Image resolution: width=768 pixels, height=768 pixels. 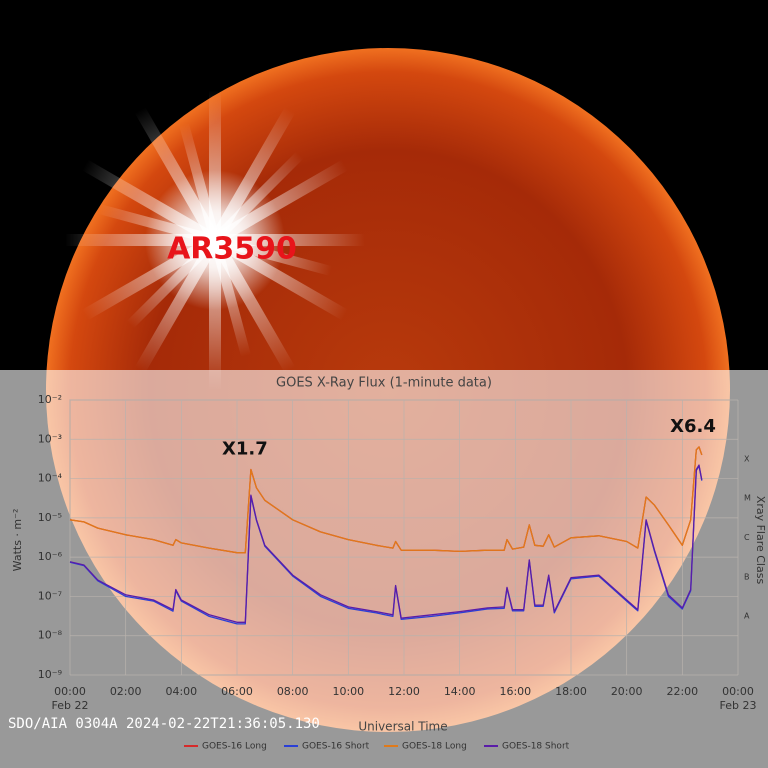 What do you see at coordinates (404, 691) in the screenshot?
I see `x-tick-label: 12:00` at bounding box center [404, 691].